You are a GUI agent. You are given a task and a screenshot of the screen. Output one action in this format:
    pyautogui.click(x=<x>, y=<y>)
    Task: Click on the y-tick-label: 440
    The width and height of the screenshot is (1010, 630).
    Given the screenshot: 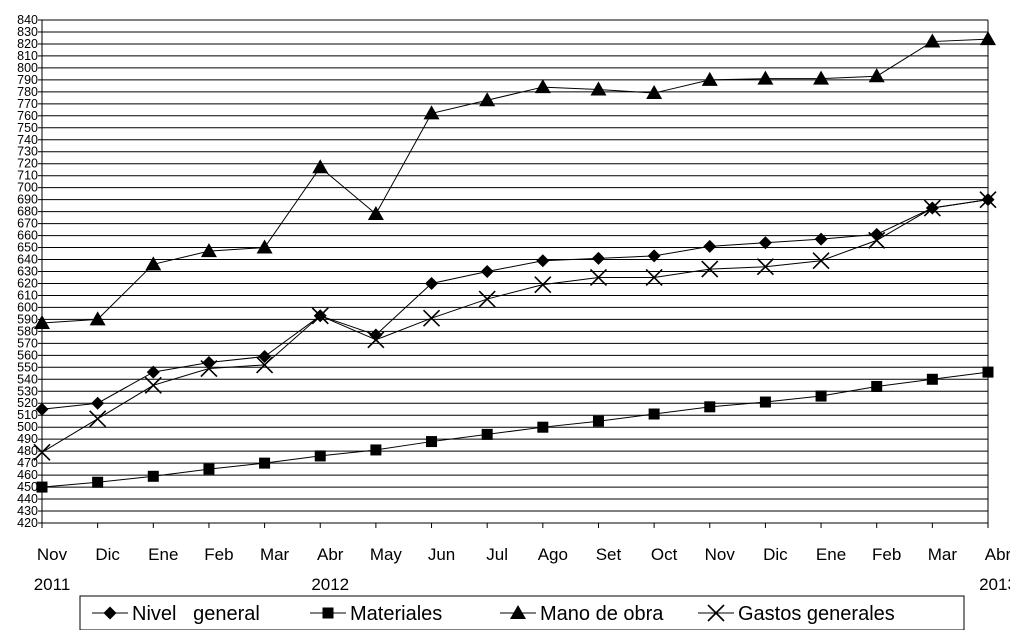 What is the action you would take?
    pyautogui.click(x=27, y=499)
    